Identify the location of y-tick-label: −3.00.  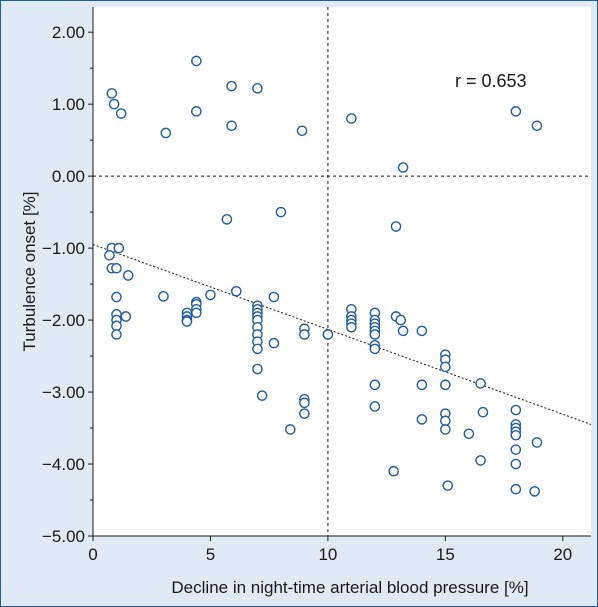
(63, 392).